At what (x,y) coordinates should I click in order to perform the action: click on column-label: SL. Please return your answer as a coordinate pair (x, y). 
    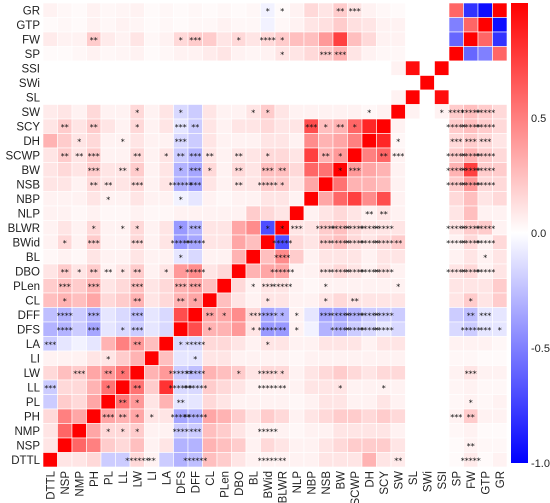
    Looking at the image, I should click on (414, 477).